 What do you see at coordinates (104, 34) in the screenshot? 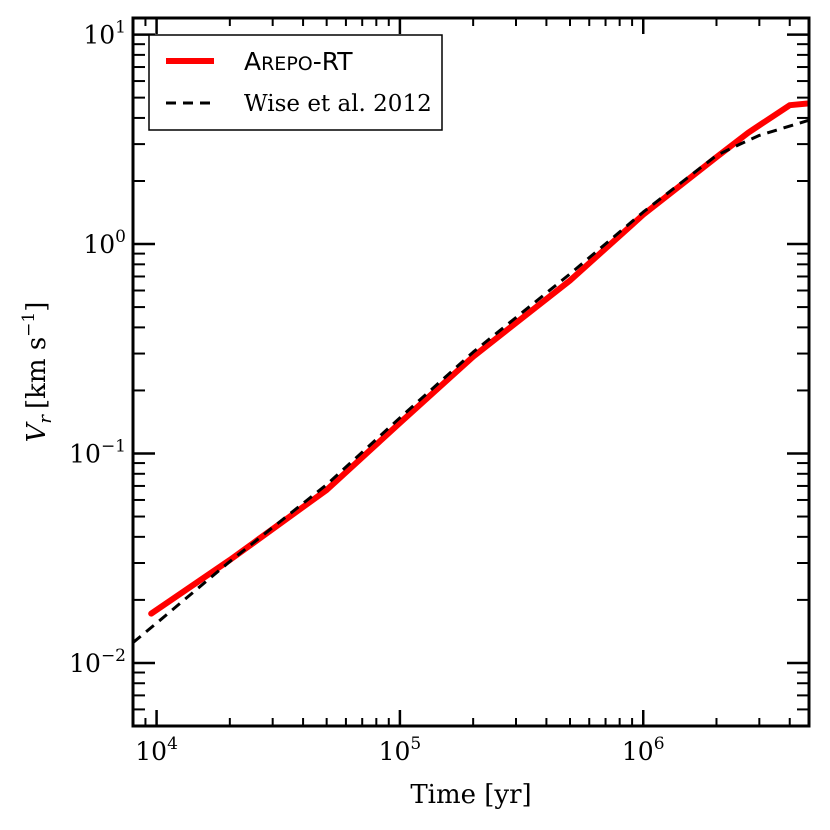
I see `y-tick-label: 10¹` at bounding box center [104, 34].